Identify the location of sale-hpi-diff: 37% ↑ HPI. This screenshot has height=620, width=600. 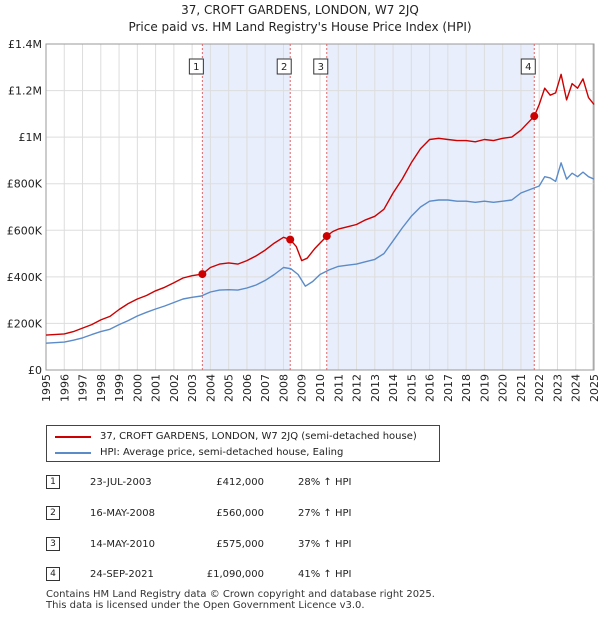
(325, 544).